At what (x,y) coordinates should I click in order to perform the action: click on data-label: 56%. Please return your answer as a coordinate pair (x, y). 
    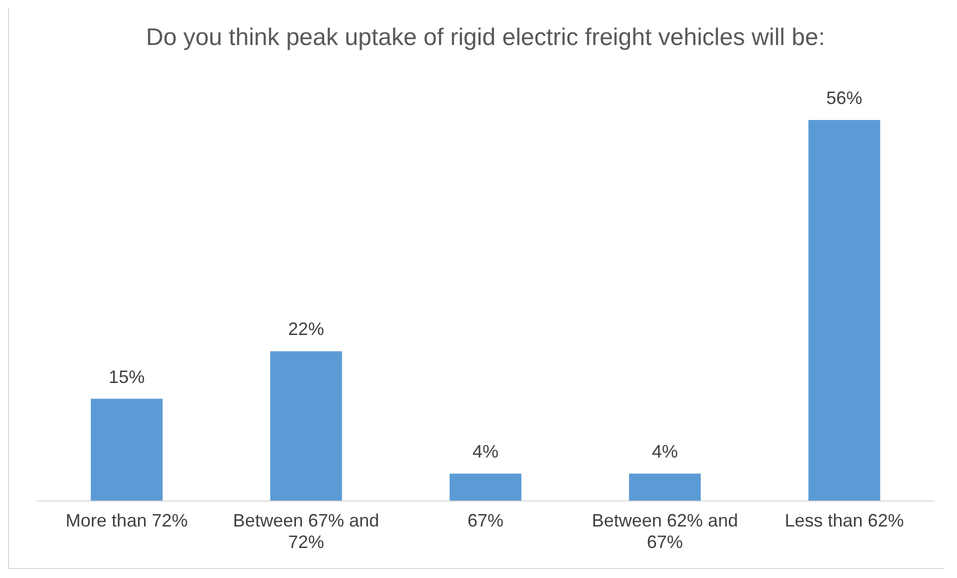
    Looking at the image, I should click on (844, 98).